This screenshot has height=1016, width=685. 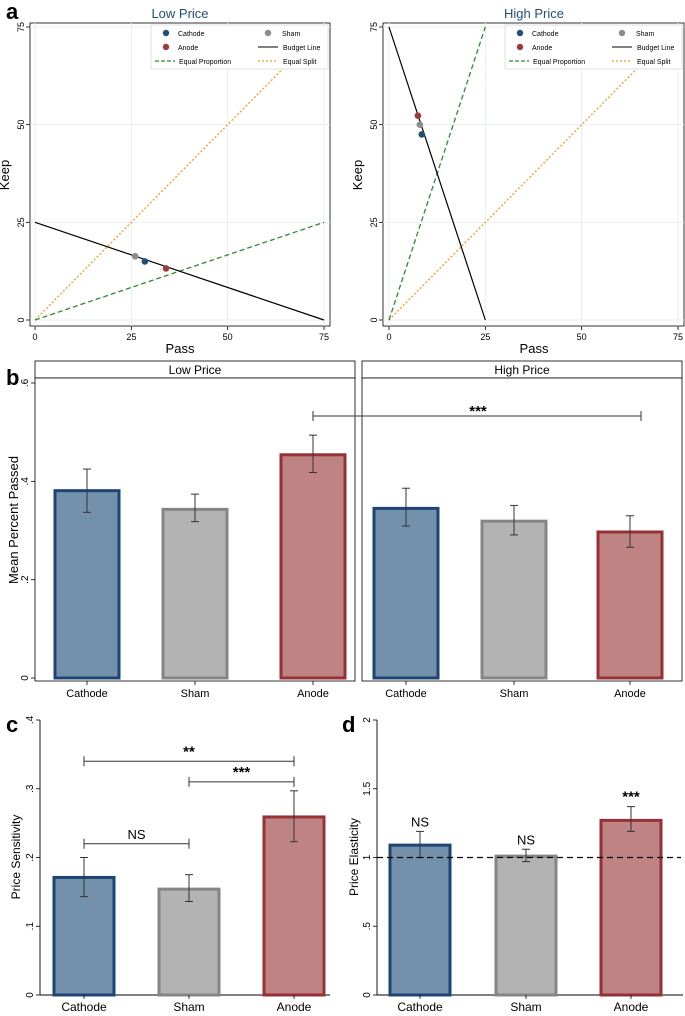 What do you see at coordinates (189, 751) in the screenshot?
I see `significance-label: **` at bounding box center [189, 751].